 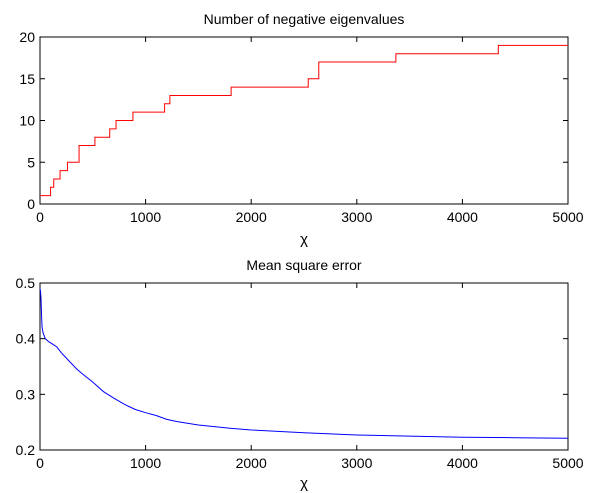 What do you see at coordinates (31, 162) in the screenshot?
I see `y-tick-label: 5` at bounding box center [31, 162].